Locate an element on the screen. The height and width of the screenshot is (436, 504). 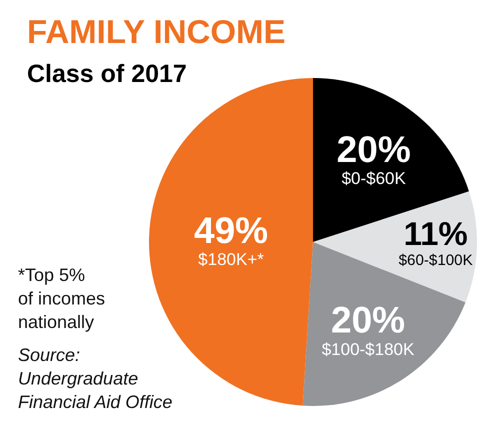
data-label: 11% is located at coordinates (436, 233).